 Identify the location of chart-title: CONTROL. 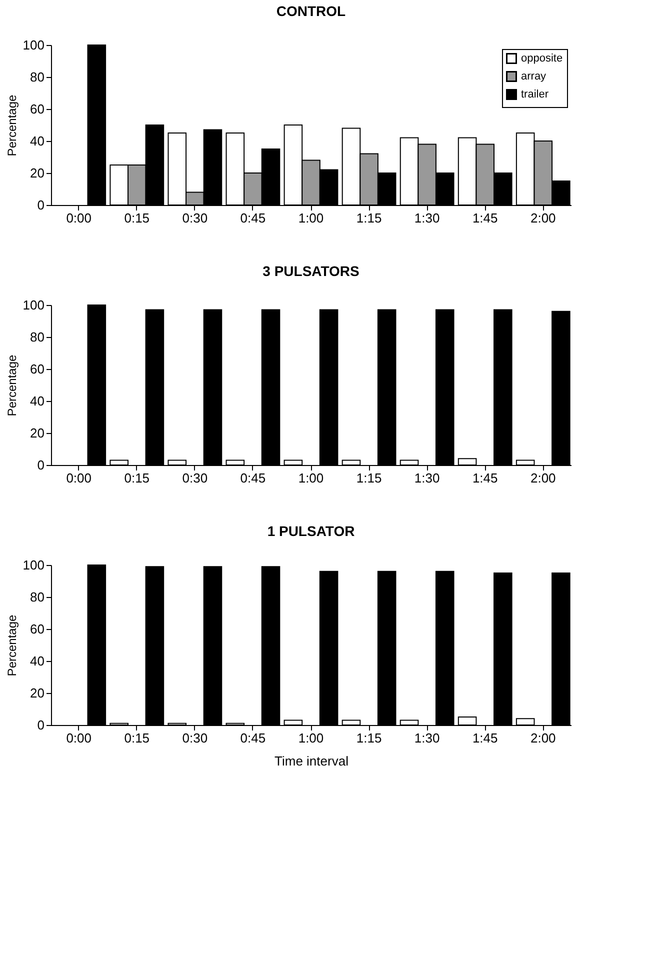
(311, 11).